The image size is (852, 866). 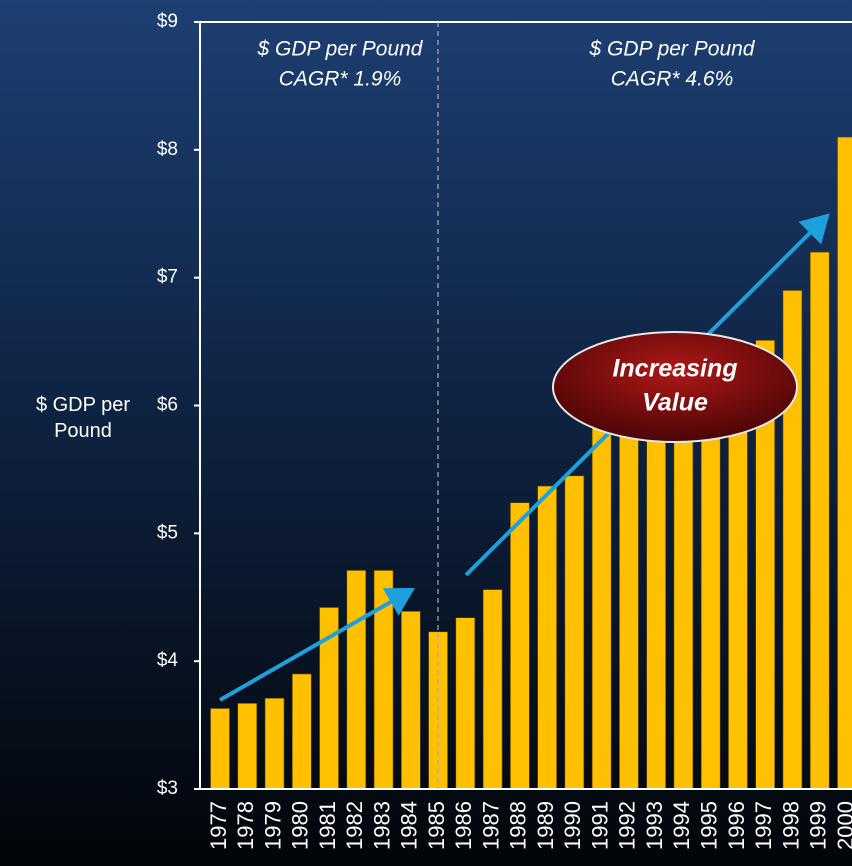 I want to click on y-tick-label: $9, so click(x=167, y=21).